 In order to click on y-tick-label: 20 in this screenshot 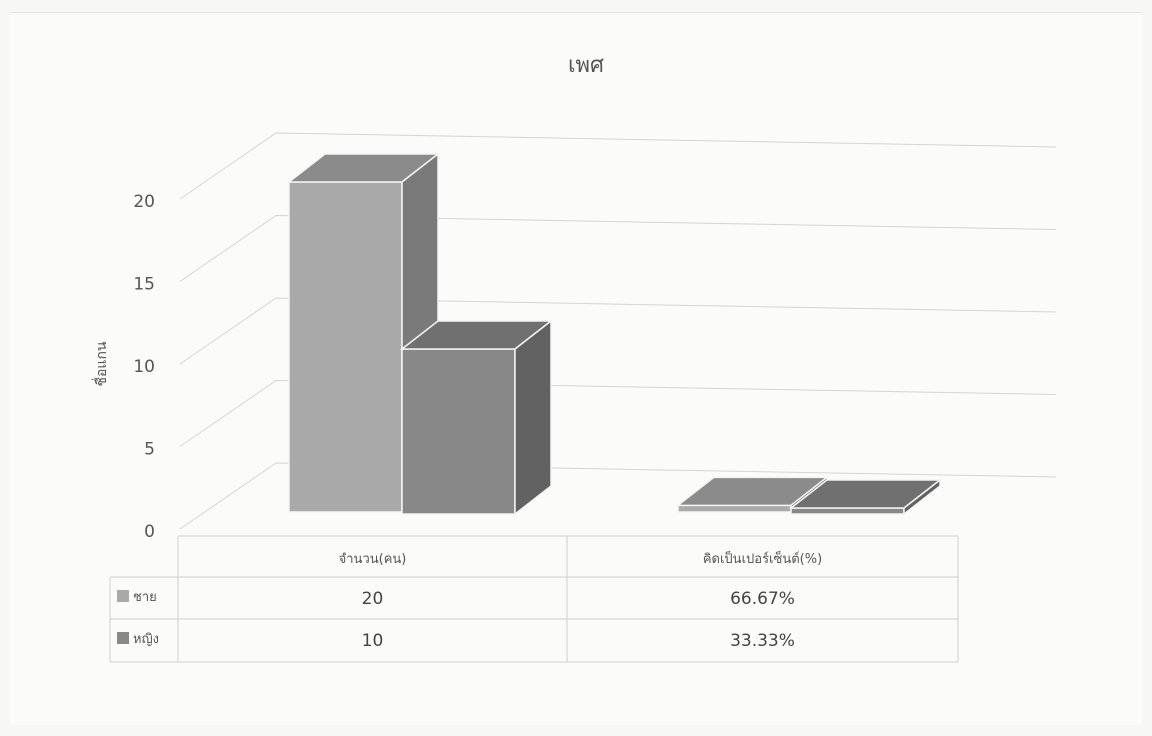, I will do `click(144, 202)`.